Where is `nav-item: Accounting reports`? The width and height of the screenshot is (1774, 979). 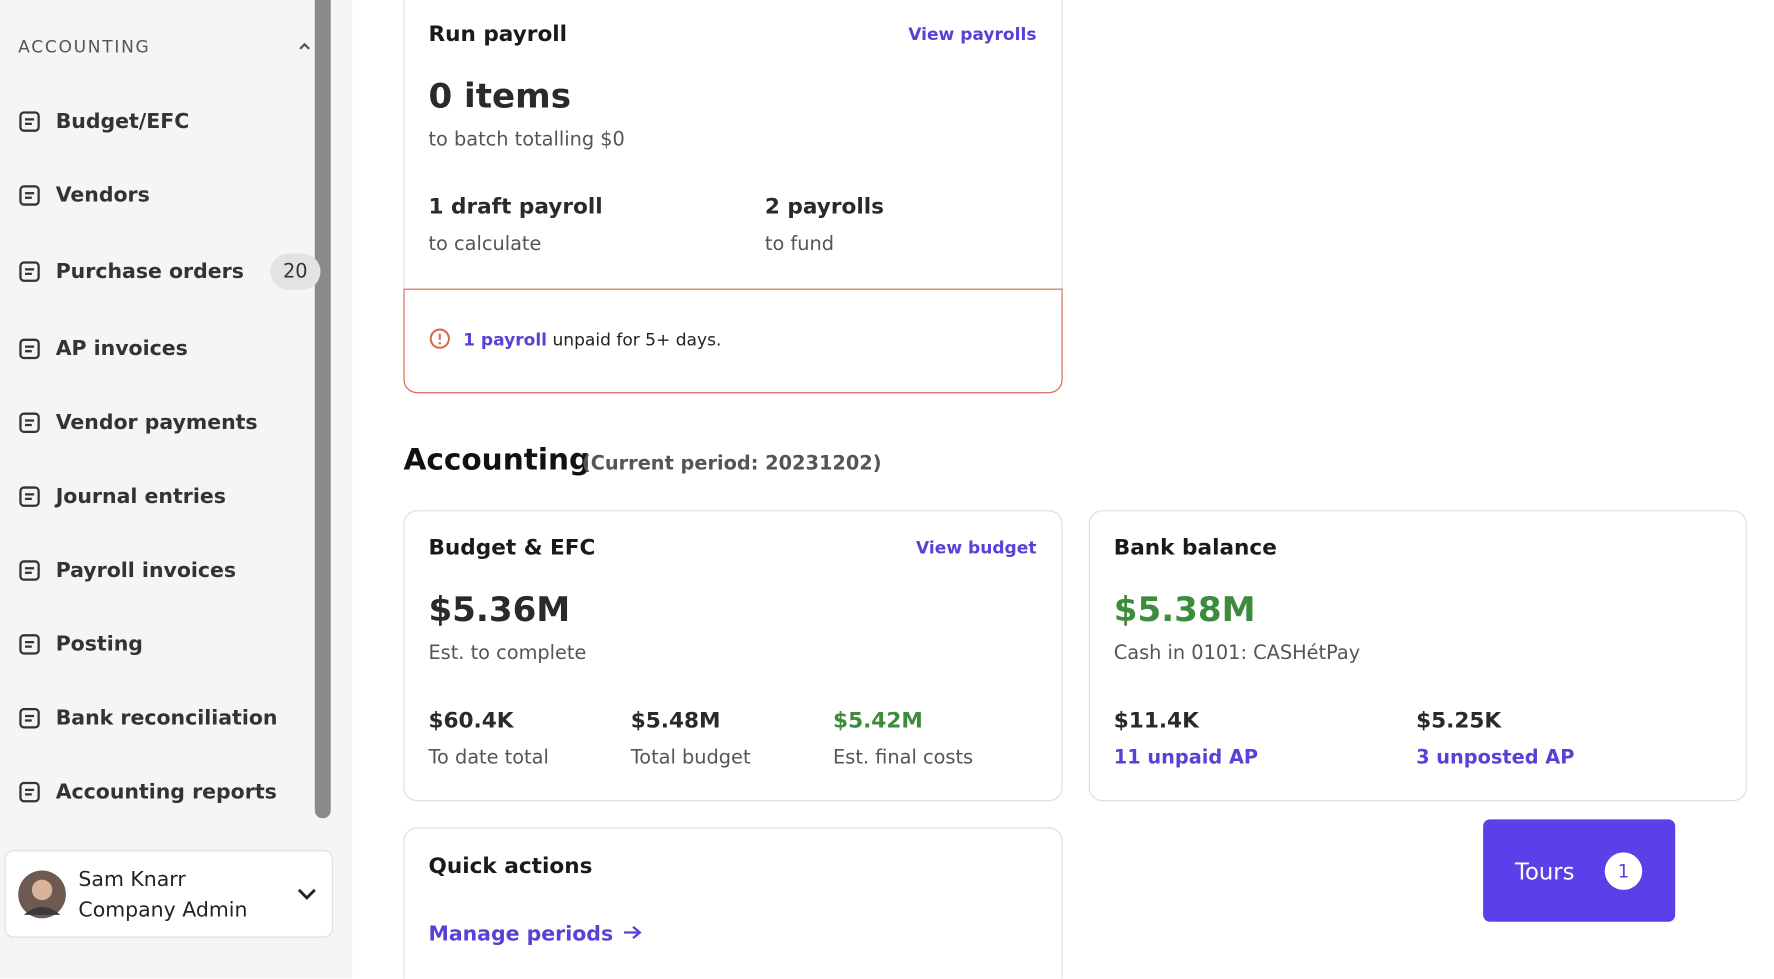 nav-item: Accounting reports is located at coordinates (157, 792).